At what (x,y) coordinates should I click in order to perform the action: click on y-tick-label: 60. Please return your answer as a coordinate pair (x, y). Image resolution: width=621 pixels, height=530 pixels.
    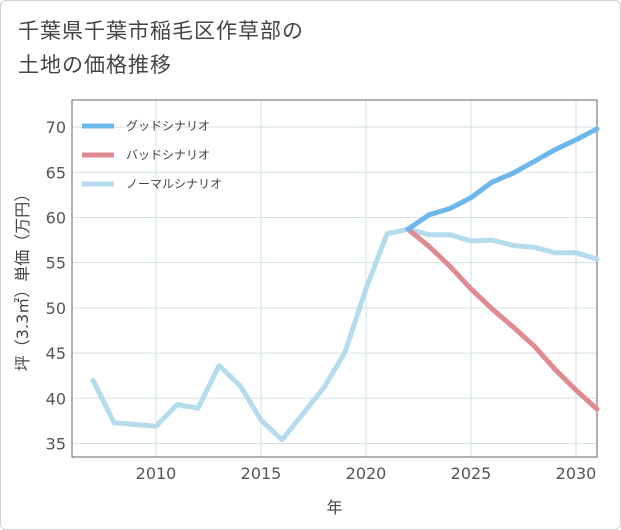
    Looking at the image, I should click on (56, 217).